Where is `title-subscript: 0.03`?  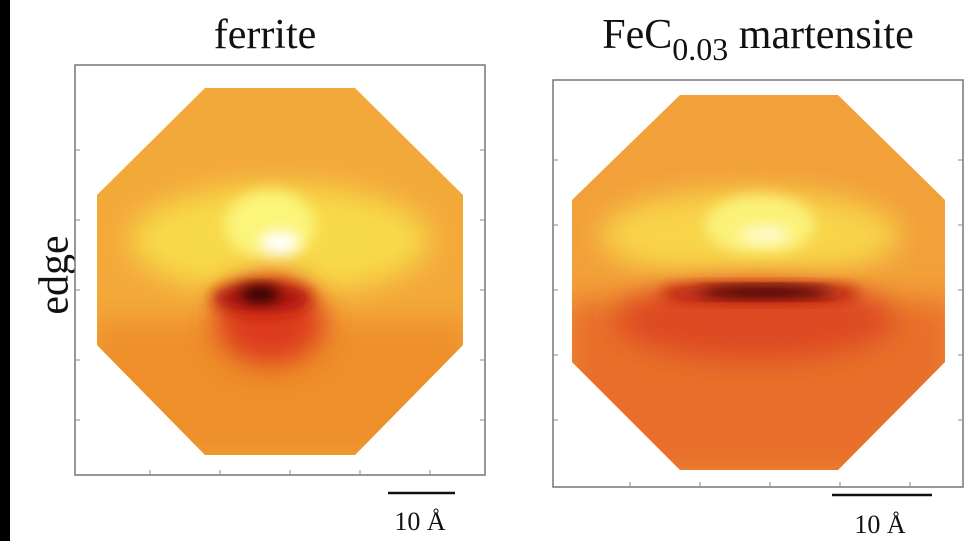
title-subscript: 0.03 is located at coordinates (700, 49).